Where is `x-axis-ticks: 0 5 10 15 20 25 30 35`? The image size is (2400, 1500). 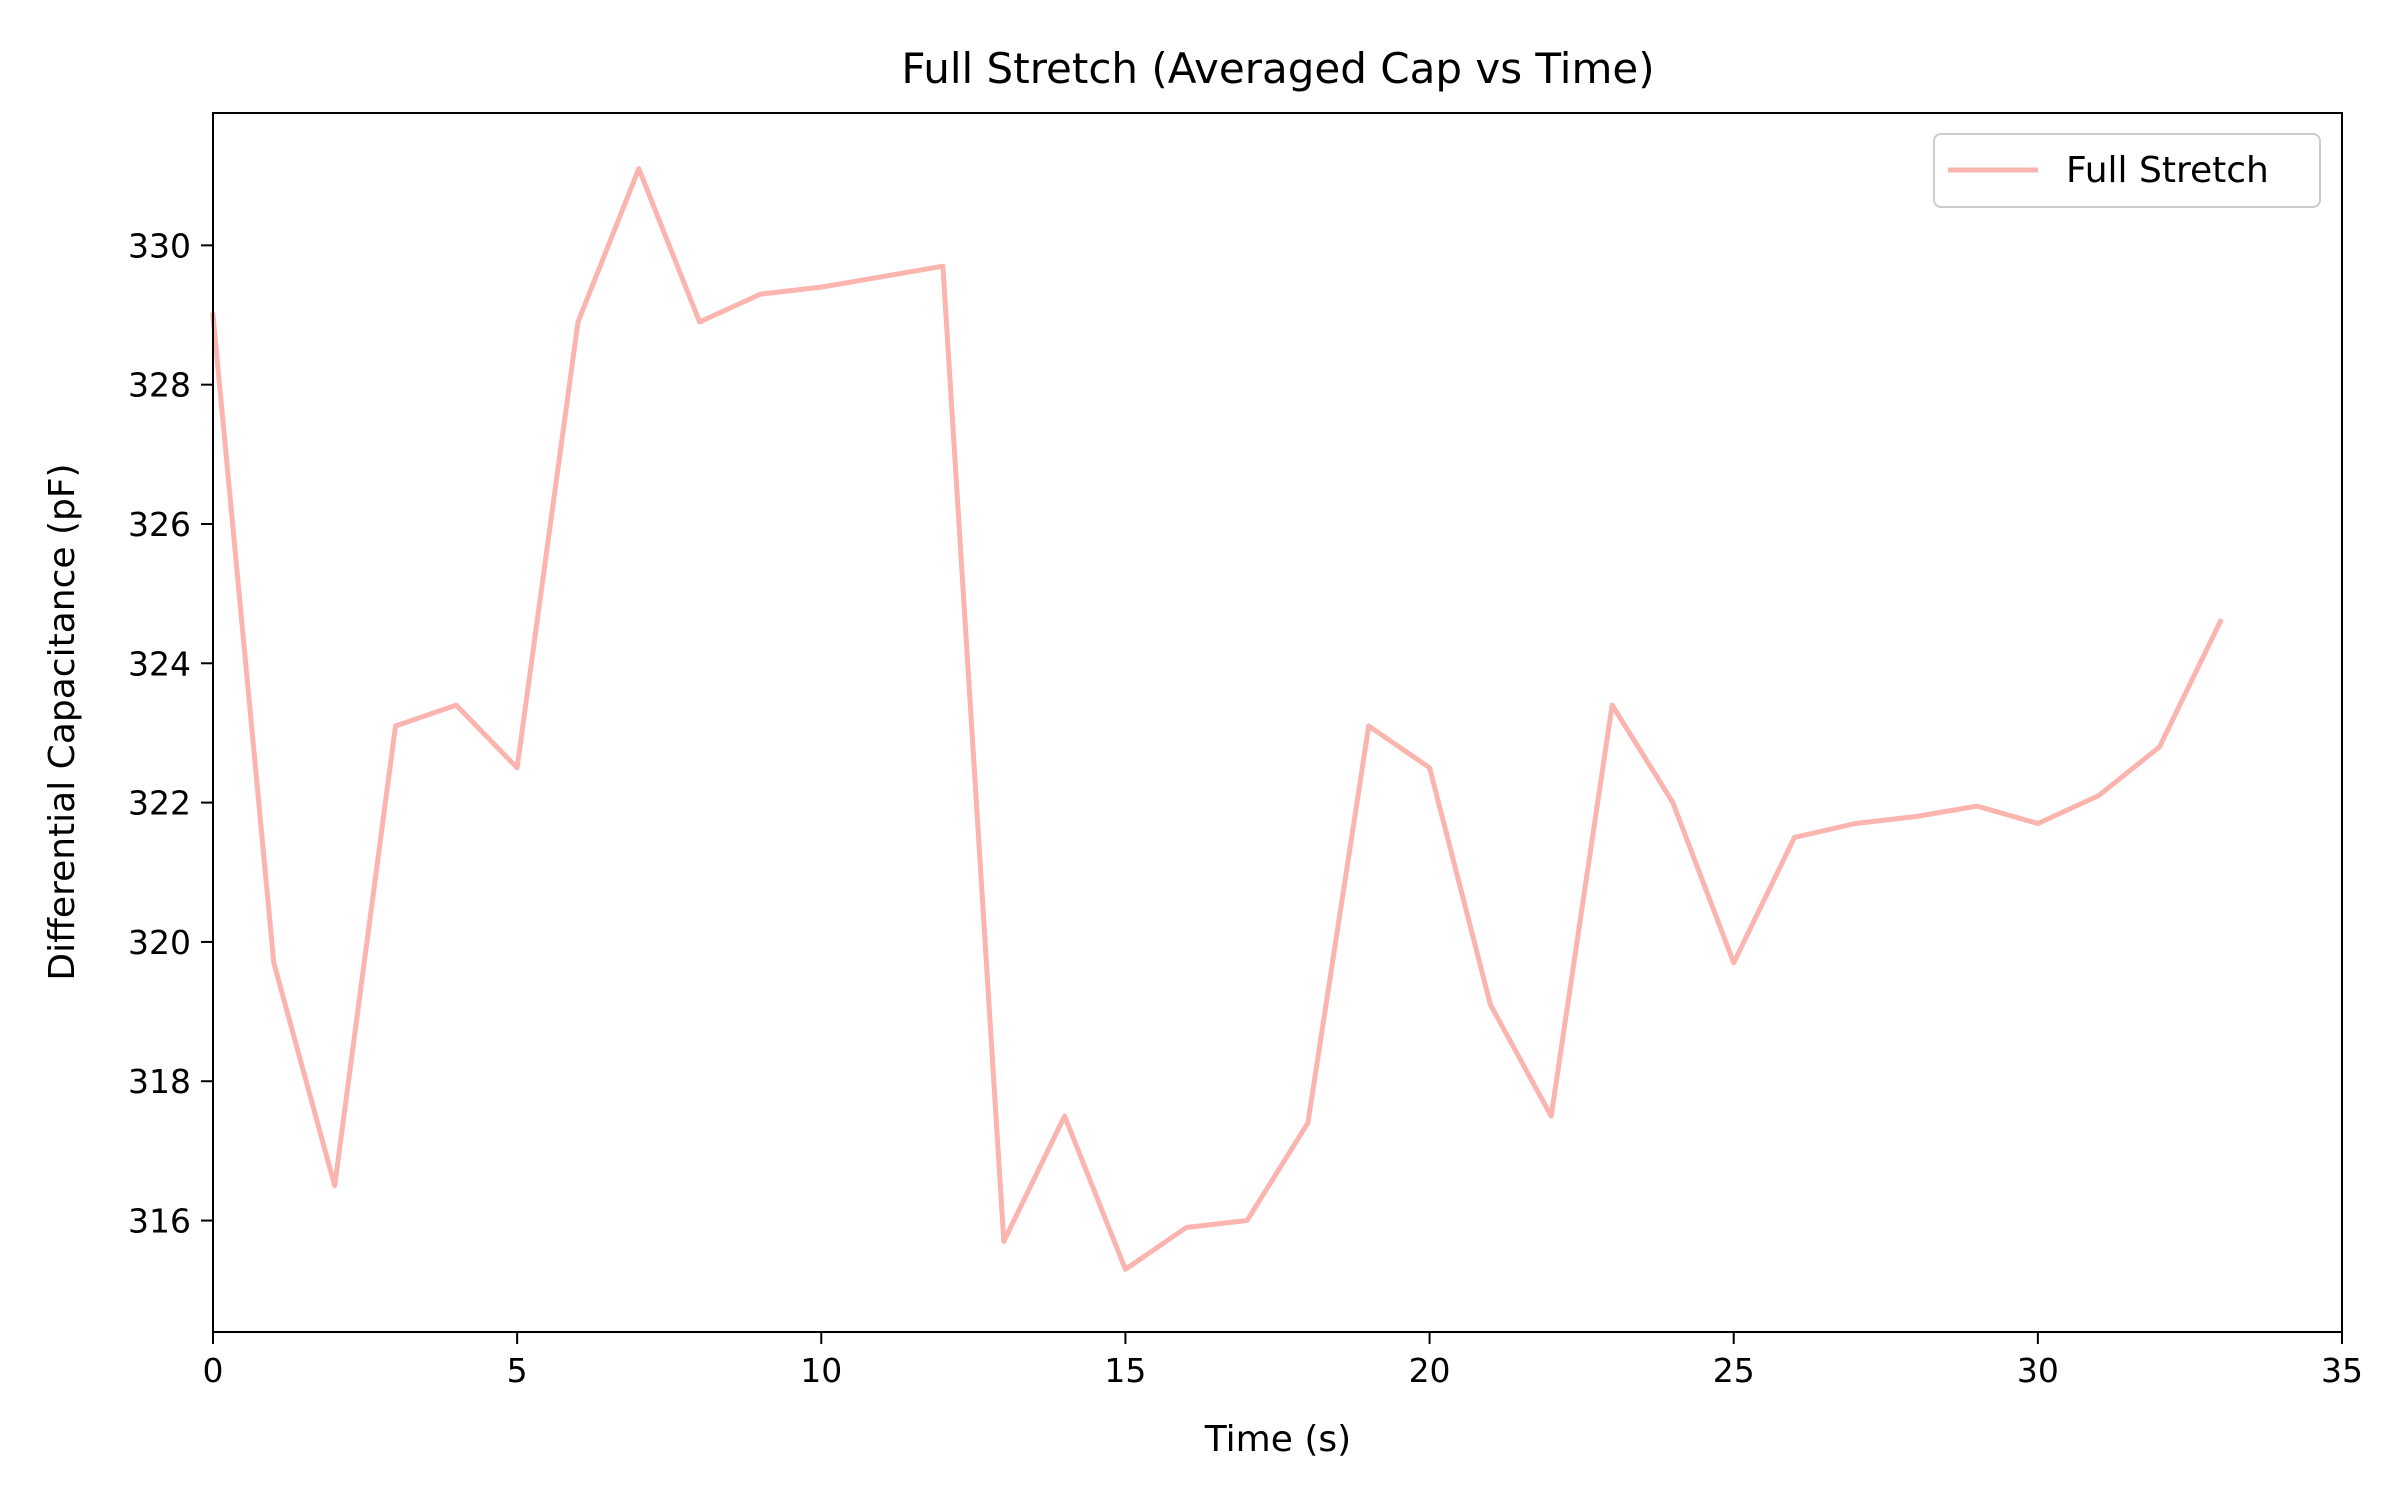
x-axis-ticks: 0 5 10 15 20 25 30 35 is located at coordinates (1283, 1361).